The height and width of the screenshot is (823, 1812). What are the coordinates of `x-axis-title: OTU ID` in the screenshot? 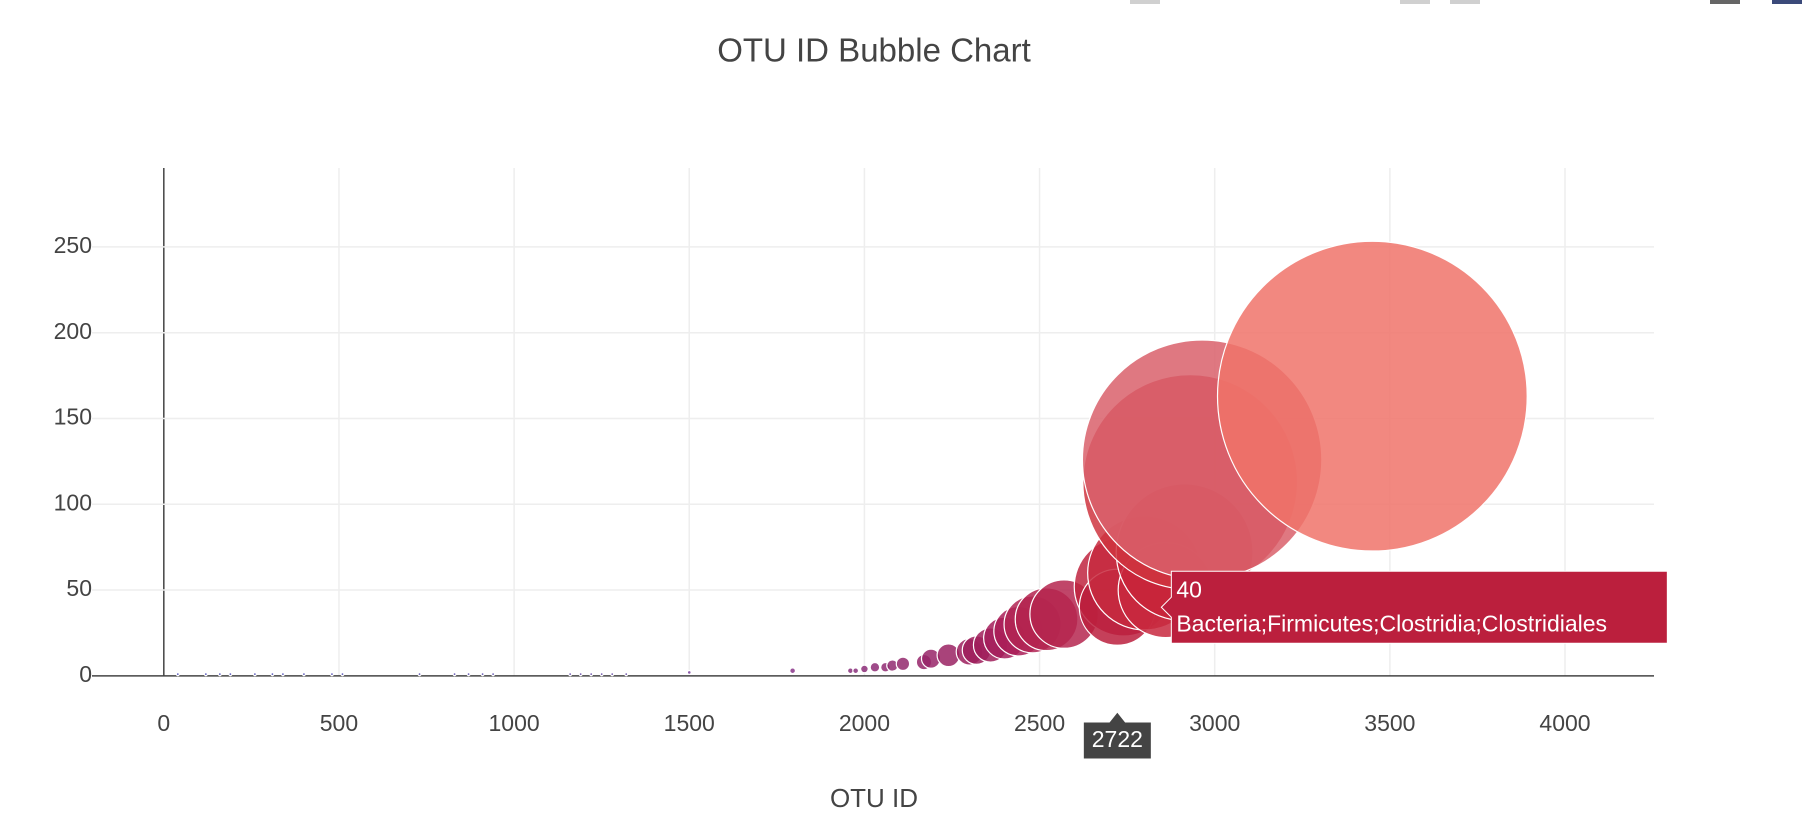 It's located at (874, 798).